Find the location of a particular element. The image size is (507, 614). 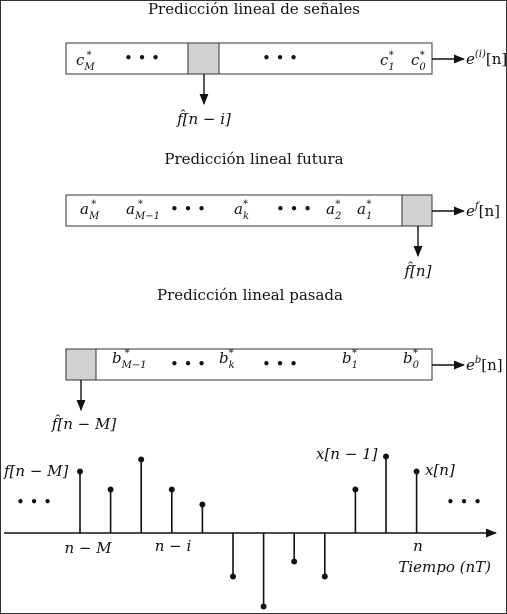

sample-label-x-n: x[n] is located at coordinates (440, 470).